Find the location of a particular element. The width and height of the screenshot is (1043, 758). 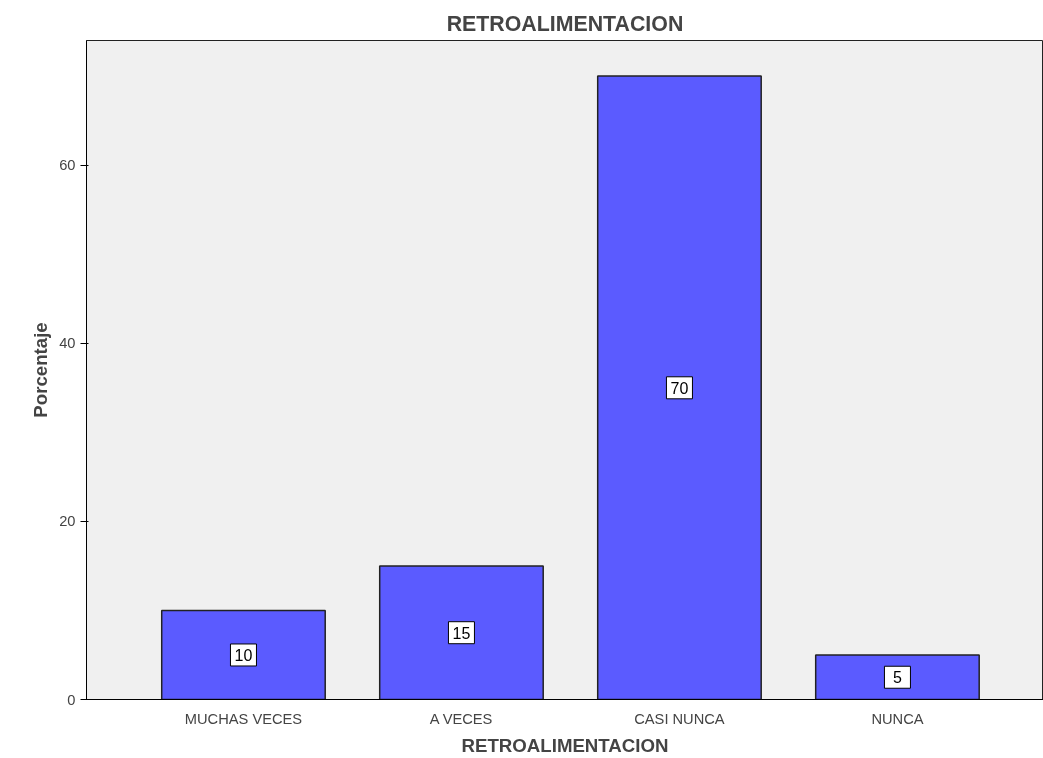

y-tick-label: 0 is located at coordinates (71, 699).